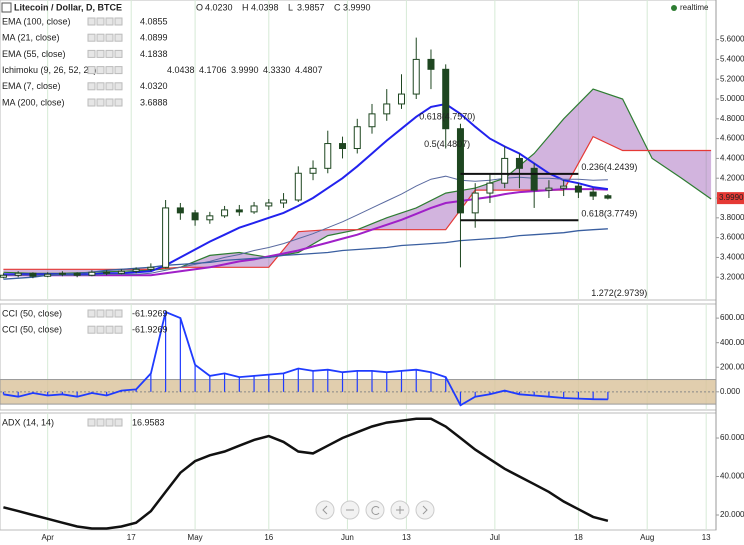 The image size is (744, 545). What do you see at coordinates (305, 358) in the screenshot?
I see `cci-line` at bounding box center [305, 358].